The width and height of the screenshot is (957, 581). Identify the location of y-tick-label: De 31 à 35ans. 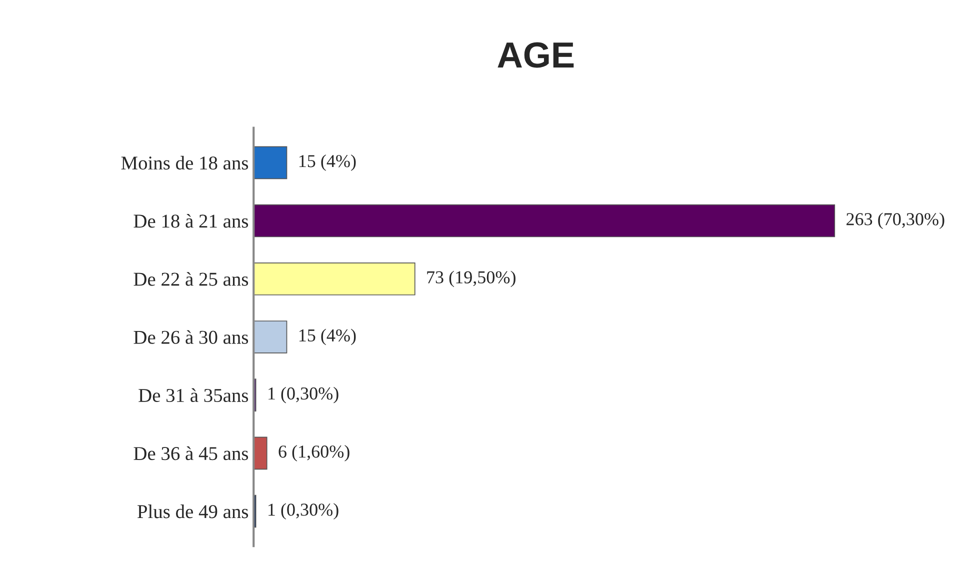
(193, 395).